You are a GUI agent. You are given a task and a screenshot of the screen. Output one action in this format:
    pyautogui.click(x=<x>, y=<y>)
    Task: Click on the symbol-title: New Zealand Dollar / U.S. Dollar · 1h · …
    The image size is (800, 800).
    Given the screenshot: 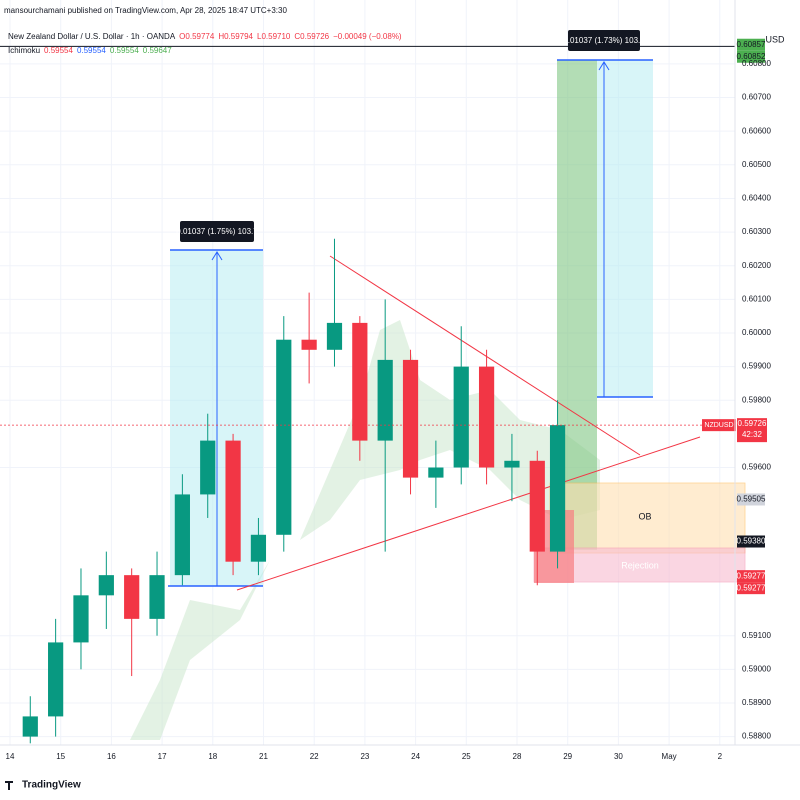 What is the action you would take?
    pyautogui.click(x=205, y=36)
    